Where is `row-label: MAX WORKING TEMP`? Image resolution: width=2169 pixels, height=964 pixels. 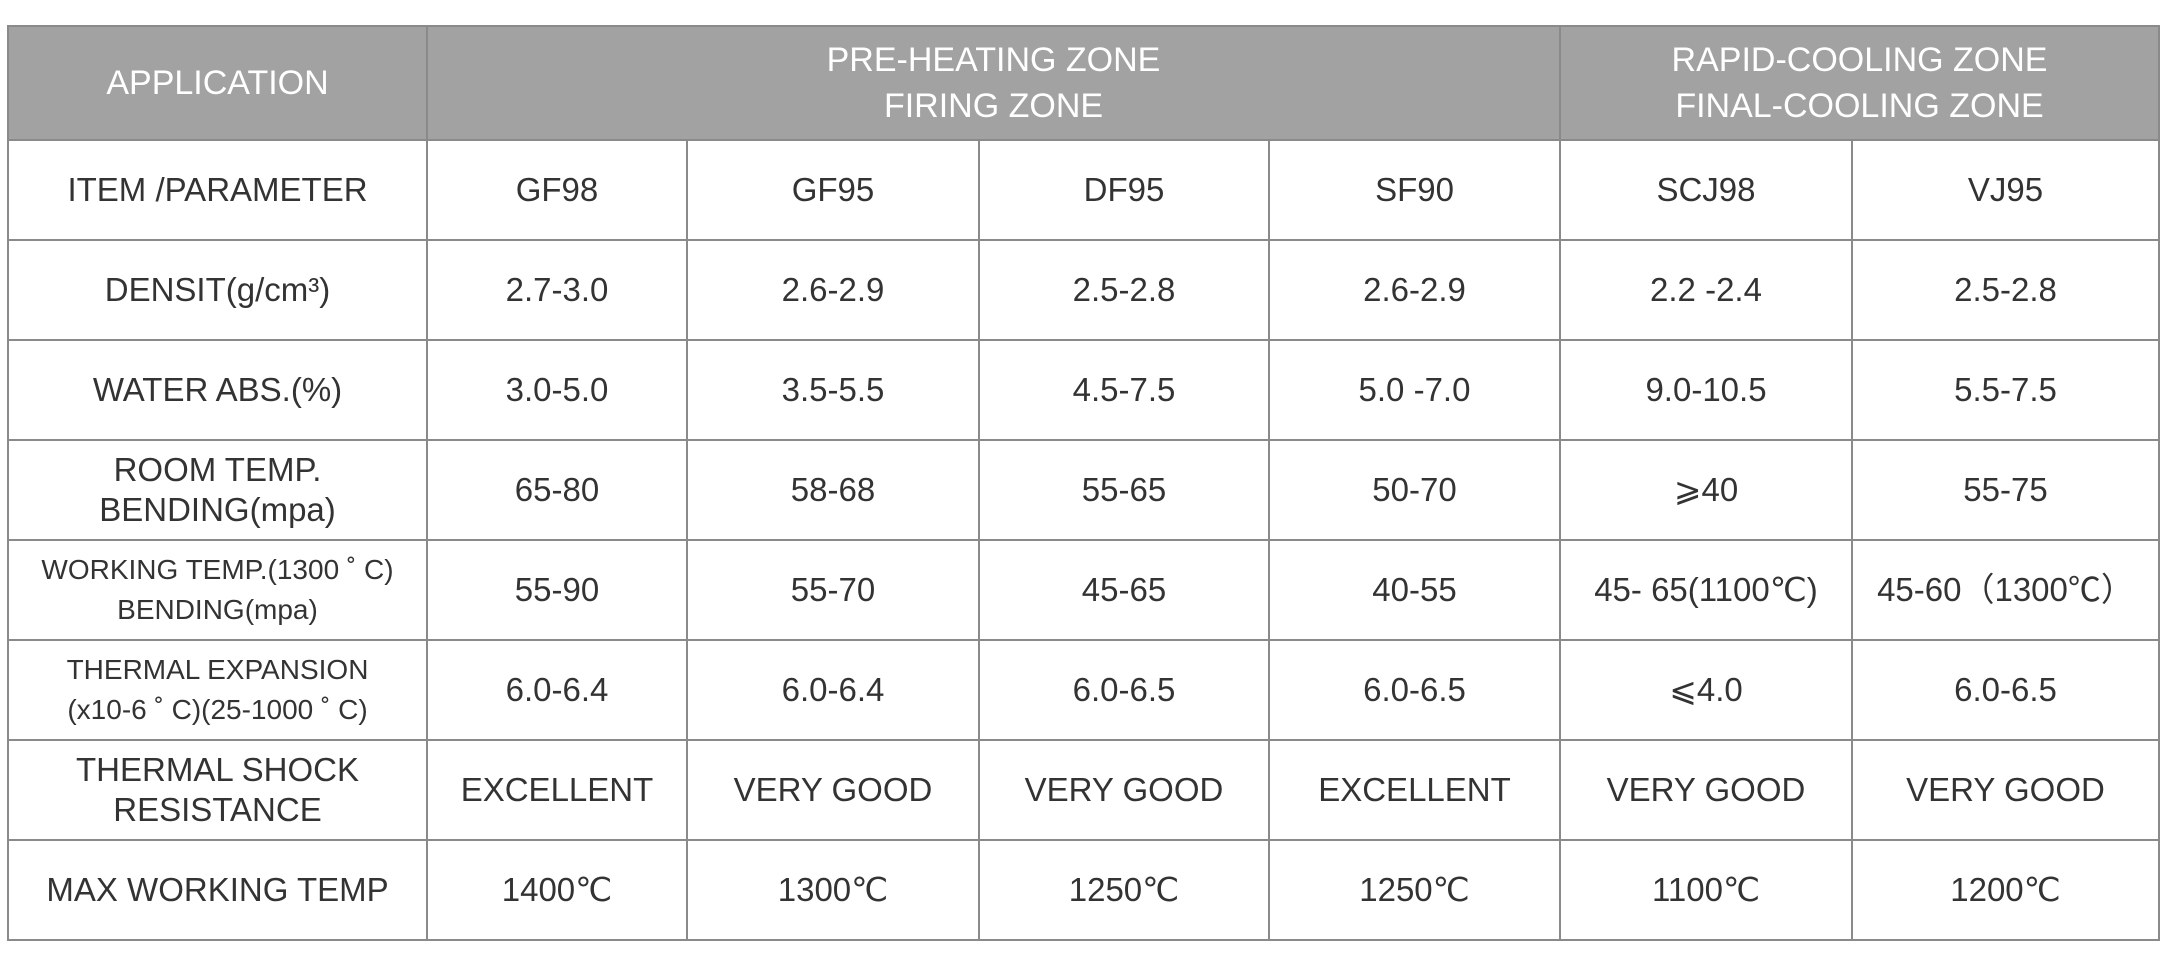 row-label: MAX WORKING TEMP is located at coordinates (217, 890).